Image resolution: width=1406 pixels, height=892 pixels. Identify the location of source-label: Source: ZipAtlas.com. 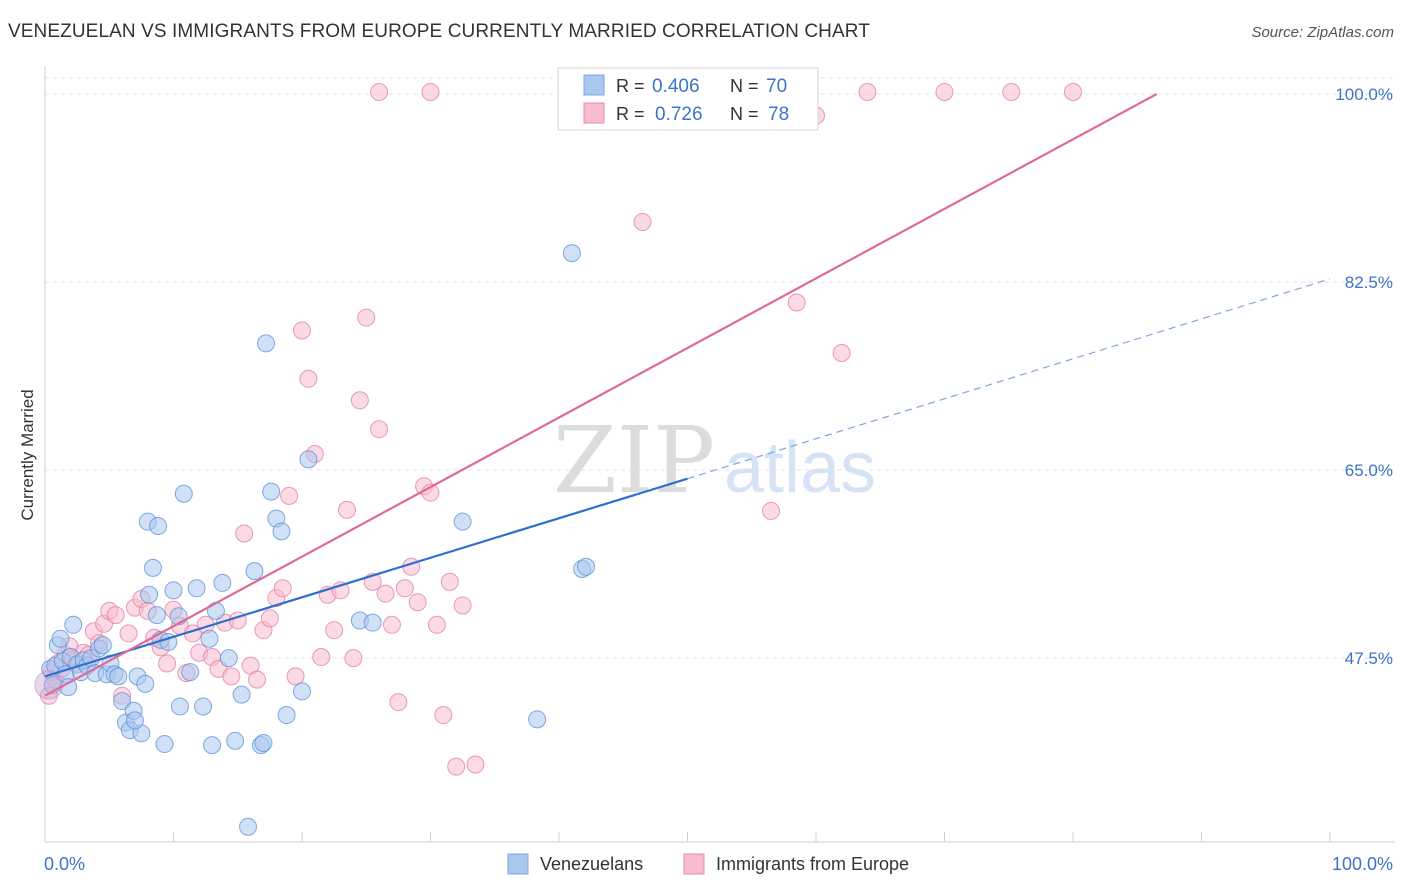
(1322, 32).